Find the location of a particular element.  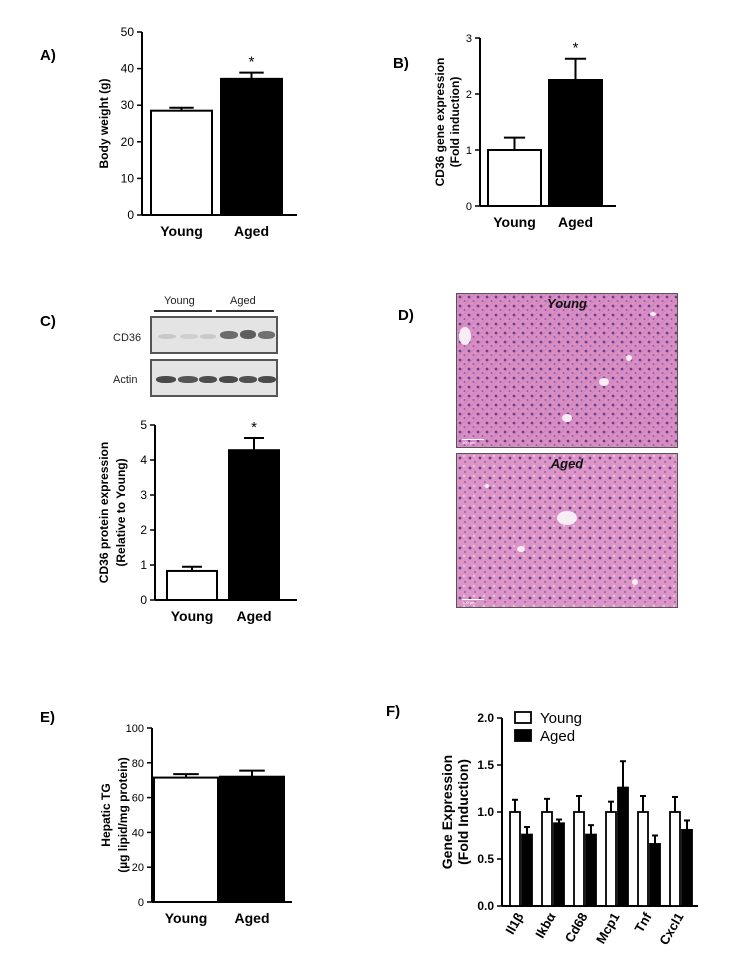

blot-group-aged: Aged is located at coordinates (243, 301).